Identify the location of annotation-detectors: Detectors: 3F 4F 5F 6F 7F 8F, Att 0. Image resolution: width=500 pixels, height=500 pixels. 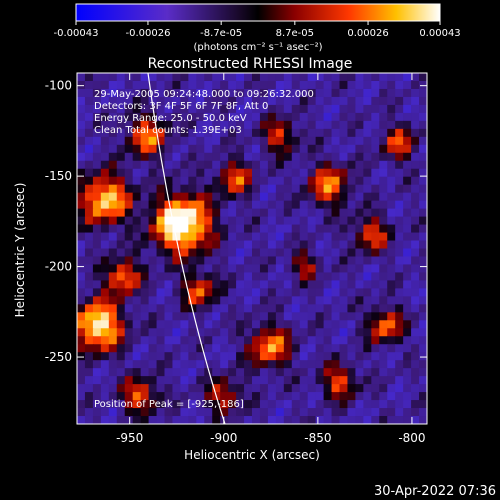
(181, 106).